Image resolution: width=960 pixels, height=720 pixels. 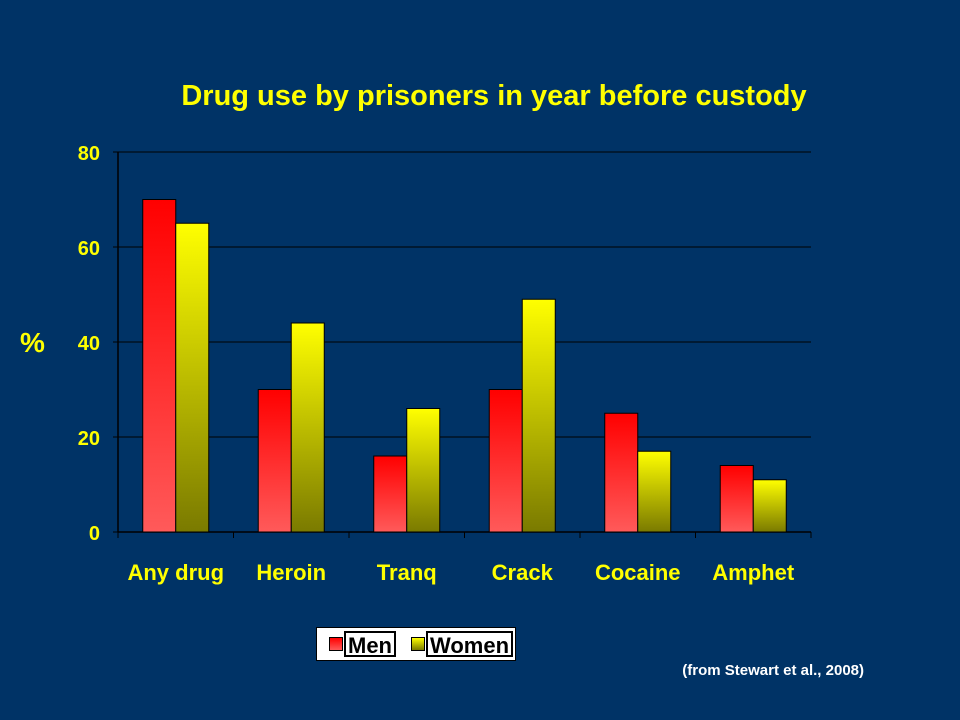 I want to click on source-citation: (from Stewart et al., 2008), so click(x=773, y=670).